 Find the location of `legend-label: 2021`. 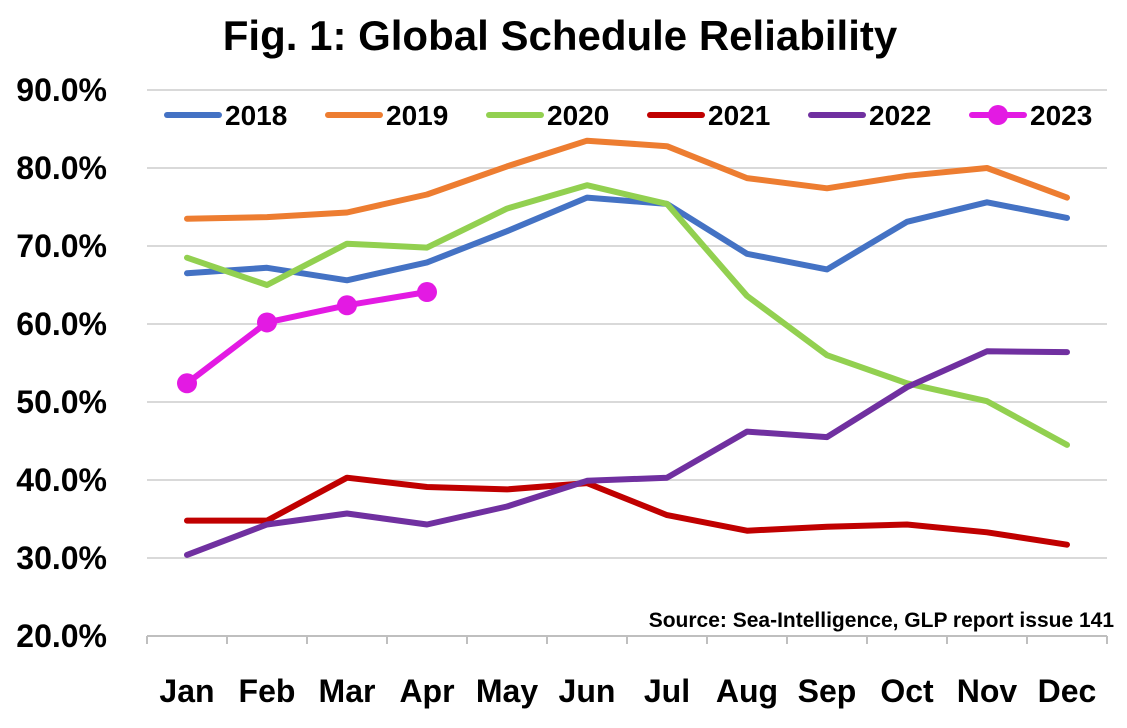

legend-label: 2021 is located at coordinates (739, 115).